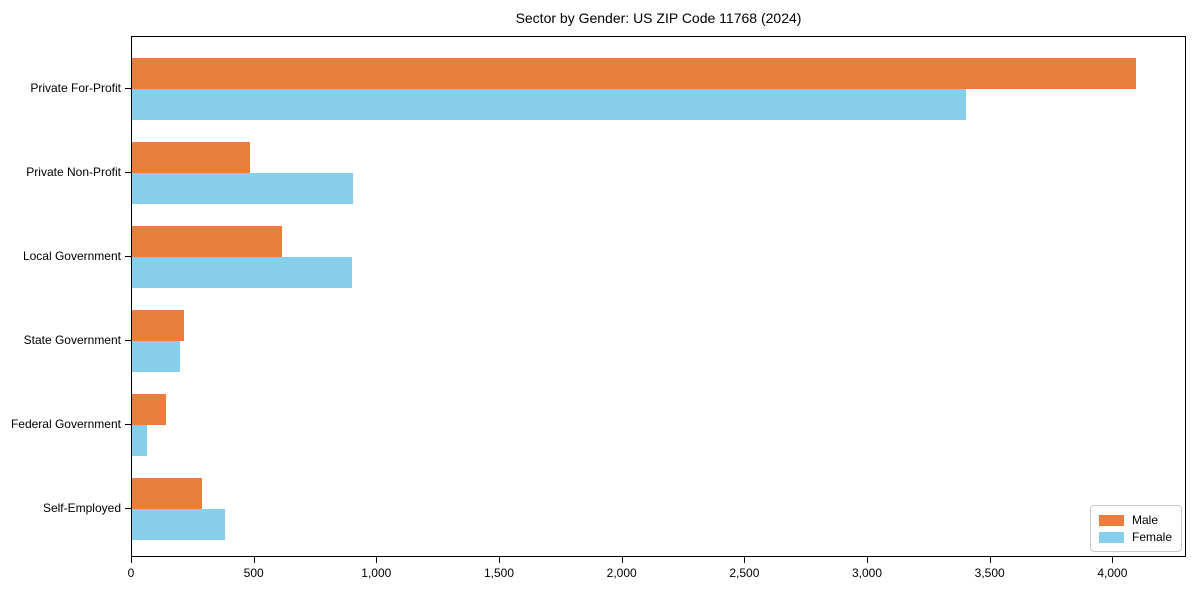  What do you see at coordinates (139, 440) in the screenshot?
I see `bar-female-federal-government` at bounding box center [139, 440].